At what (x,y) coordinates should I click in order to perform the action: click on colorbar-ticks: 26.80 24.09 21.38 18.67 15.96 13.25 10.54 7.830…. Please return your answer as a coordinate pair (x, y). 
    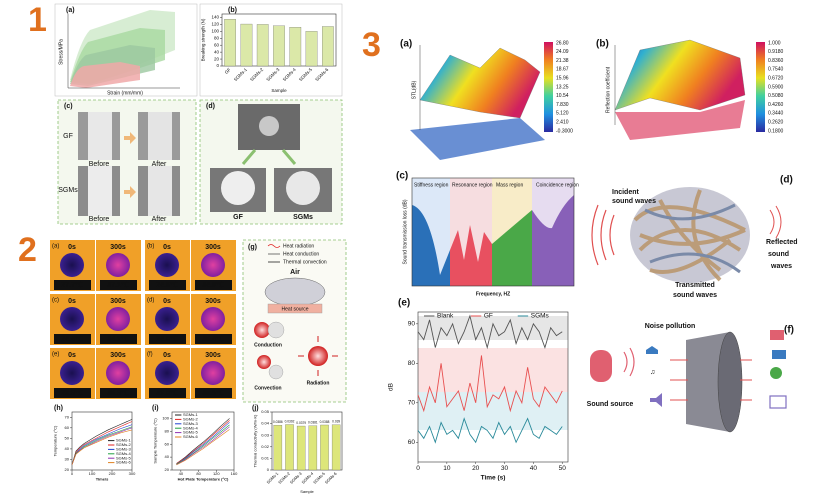
    Looking at the image, I should click on (564, 87).